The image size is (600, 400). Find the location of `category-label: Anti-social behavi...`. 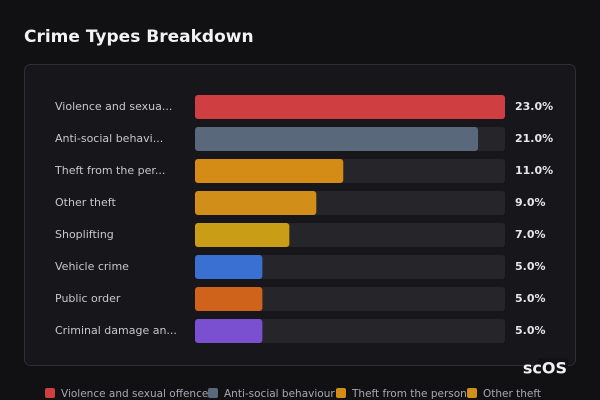

category-label: Anti-social behavi... is located at coordinates (109, 138).